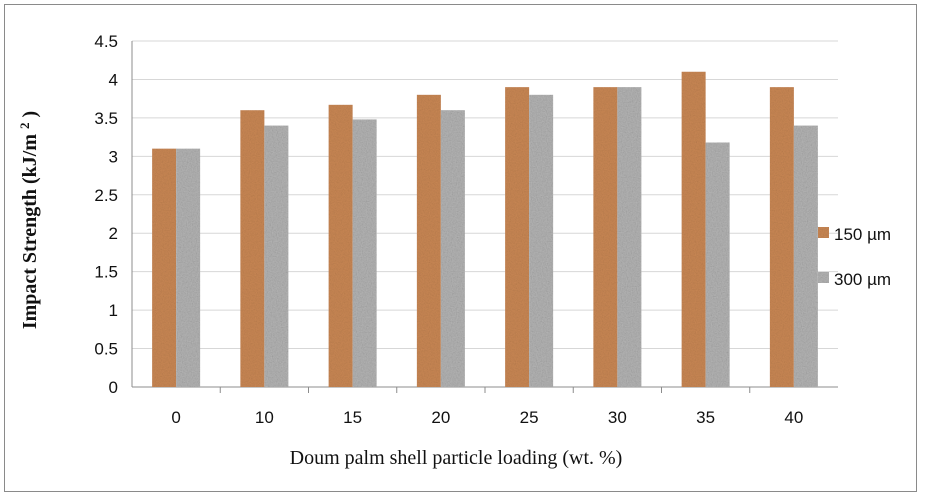 The height and width of the screenshot is (498, 927). What do you see at coordinates (106, 349) in the screenshot?
I see `y-tick-label-1: 0.5` at bounding box center [106, 349].